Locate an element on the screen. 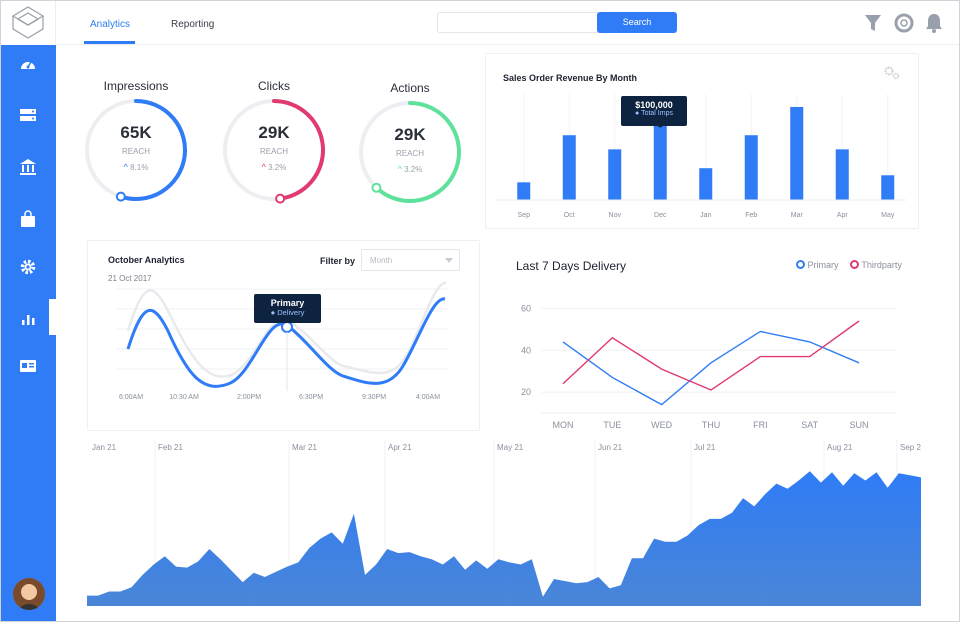  revenue-x-label: May is located at coordinates (888, 215).